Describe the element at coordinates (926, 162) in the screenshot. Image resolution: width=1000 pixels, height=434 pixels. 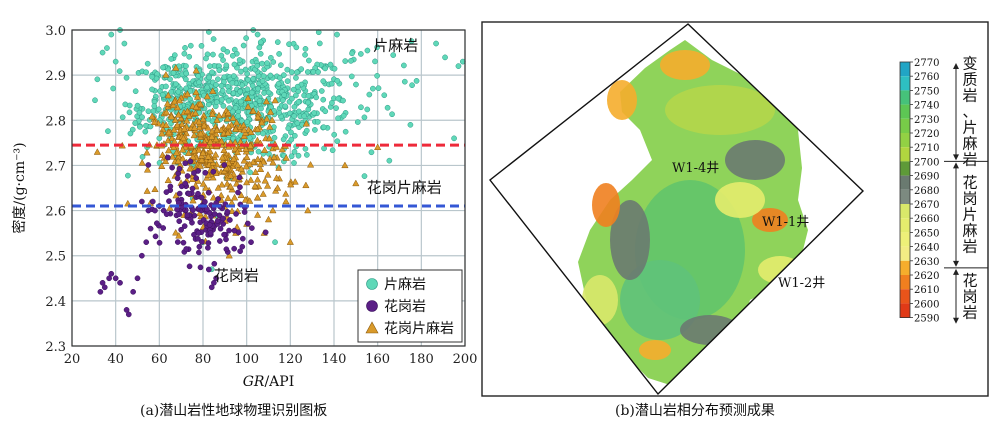
I see `colorbar-tick: 2700` at that location.